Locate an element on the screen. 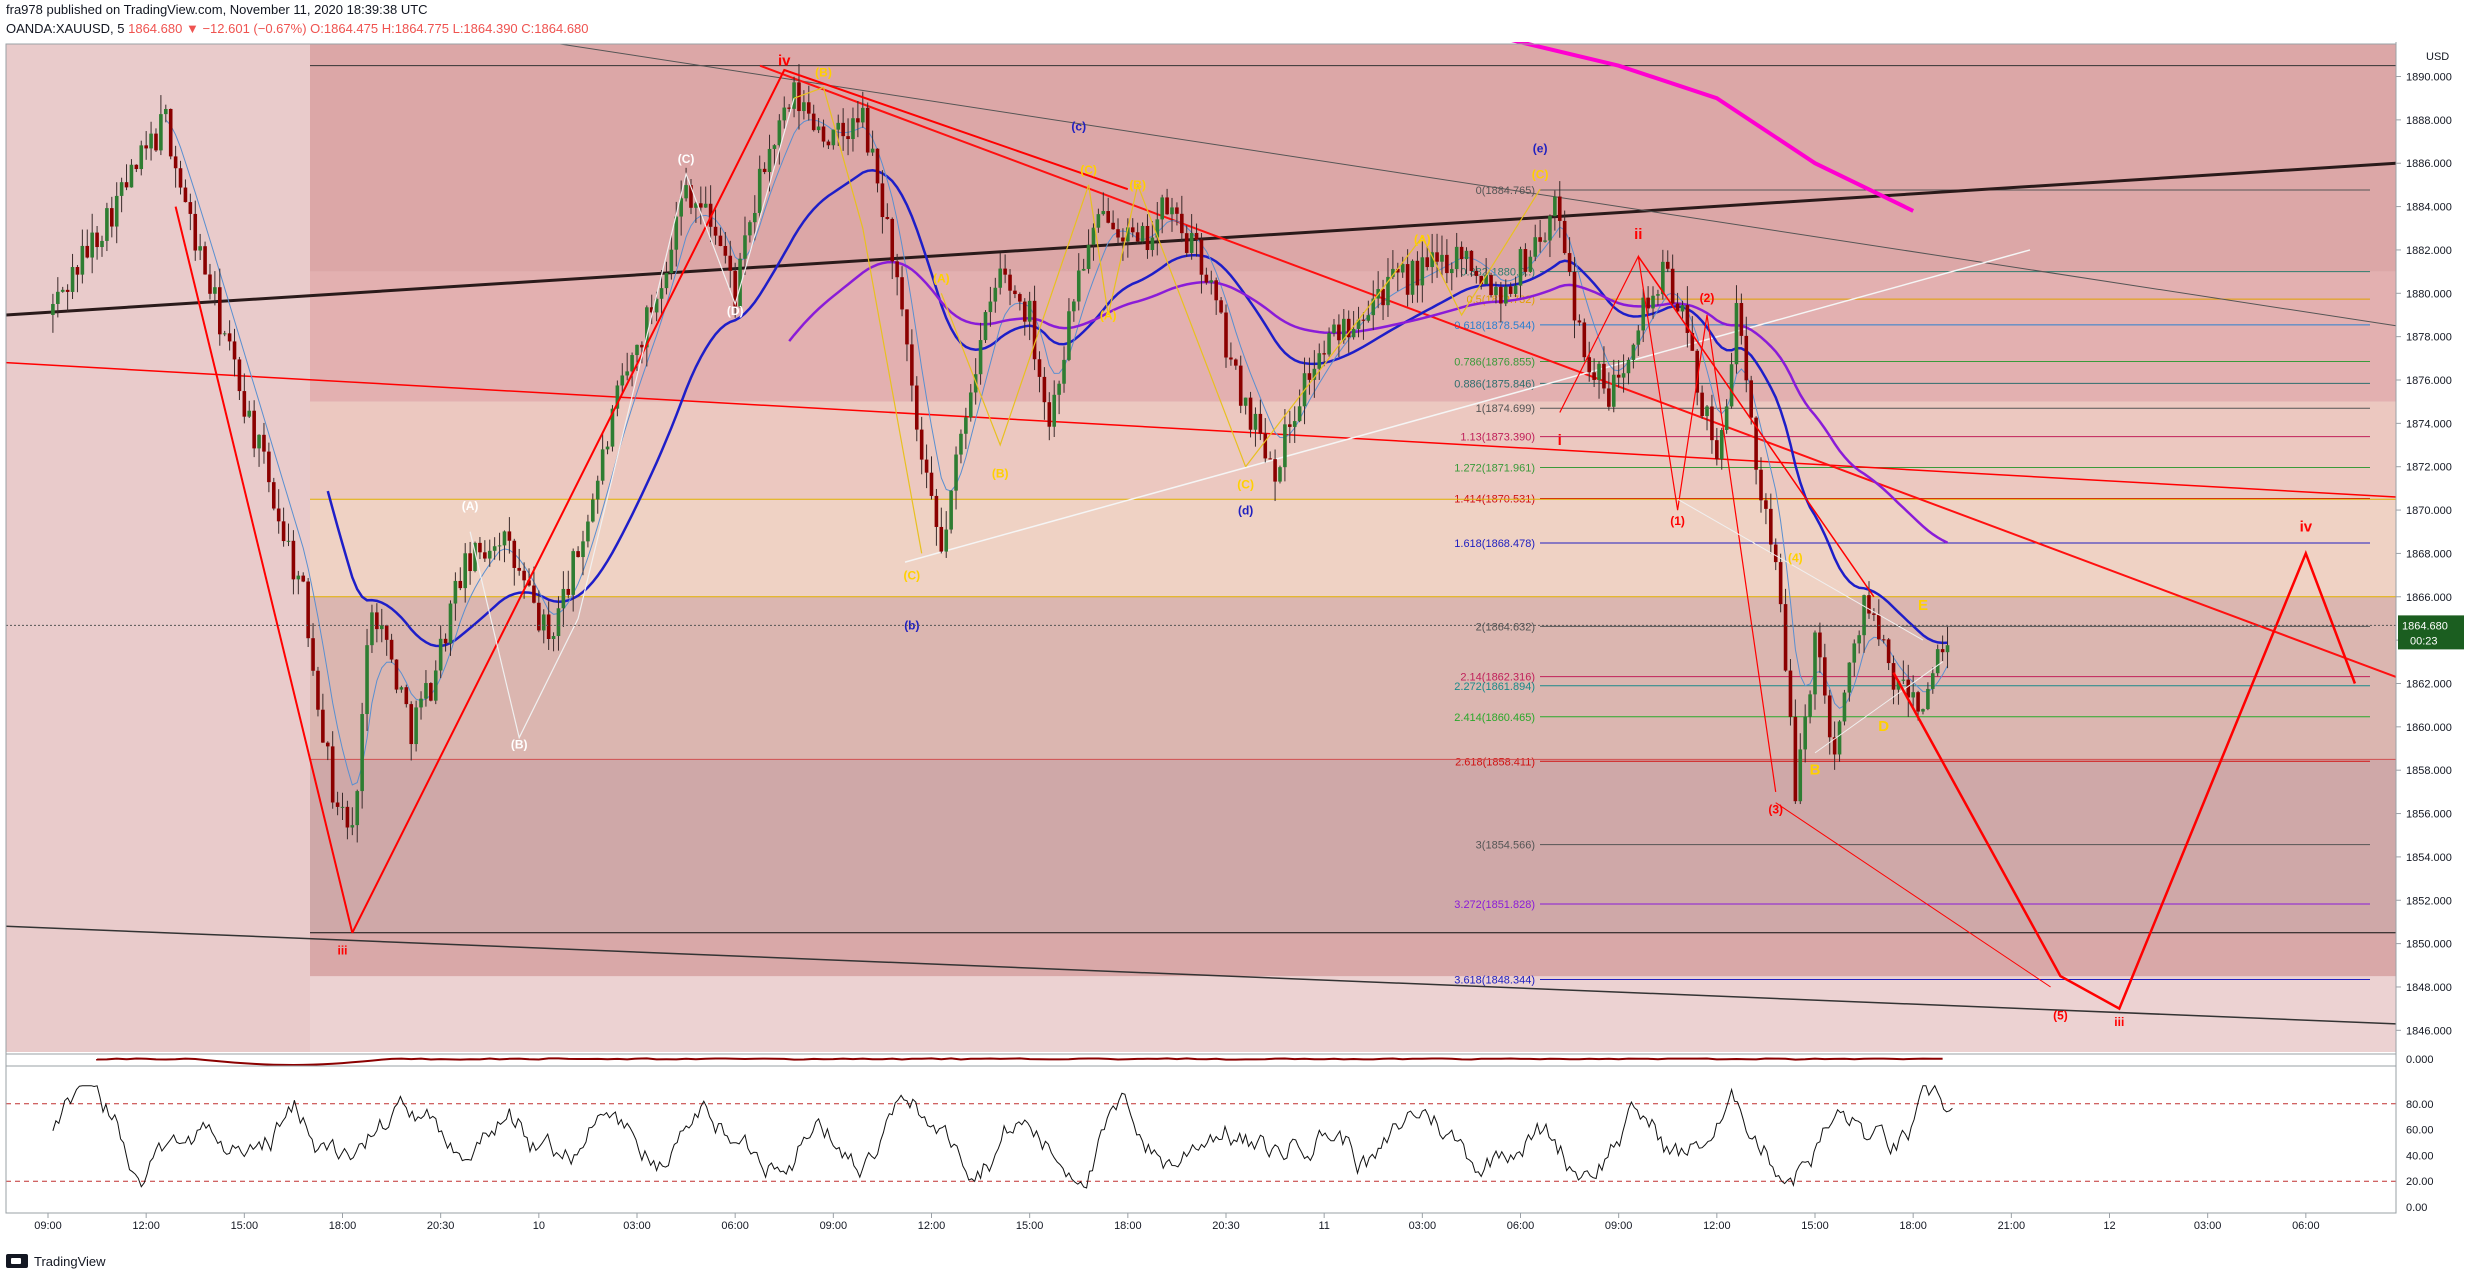  time-tick-label: 18:00 is located at coordinates (1913, 1226).